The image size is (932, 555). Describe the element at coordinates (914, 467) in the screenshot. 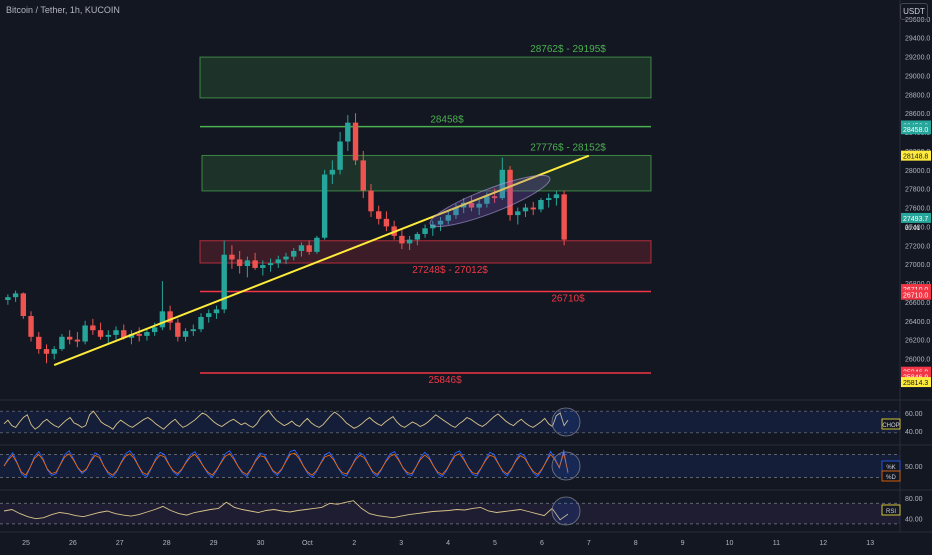

I see `oscillator-tick-label: 50.00` at that location.